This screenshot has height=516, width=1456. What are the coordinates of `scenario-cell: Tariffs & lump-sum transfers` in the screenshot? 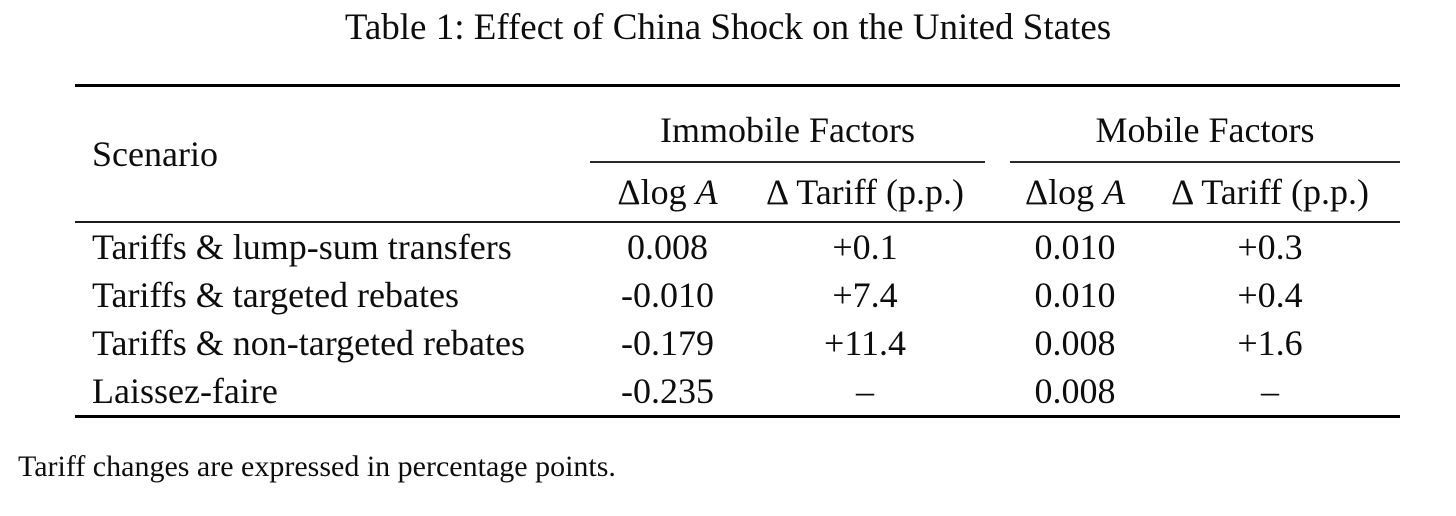 It's located at (302, 247).